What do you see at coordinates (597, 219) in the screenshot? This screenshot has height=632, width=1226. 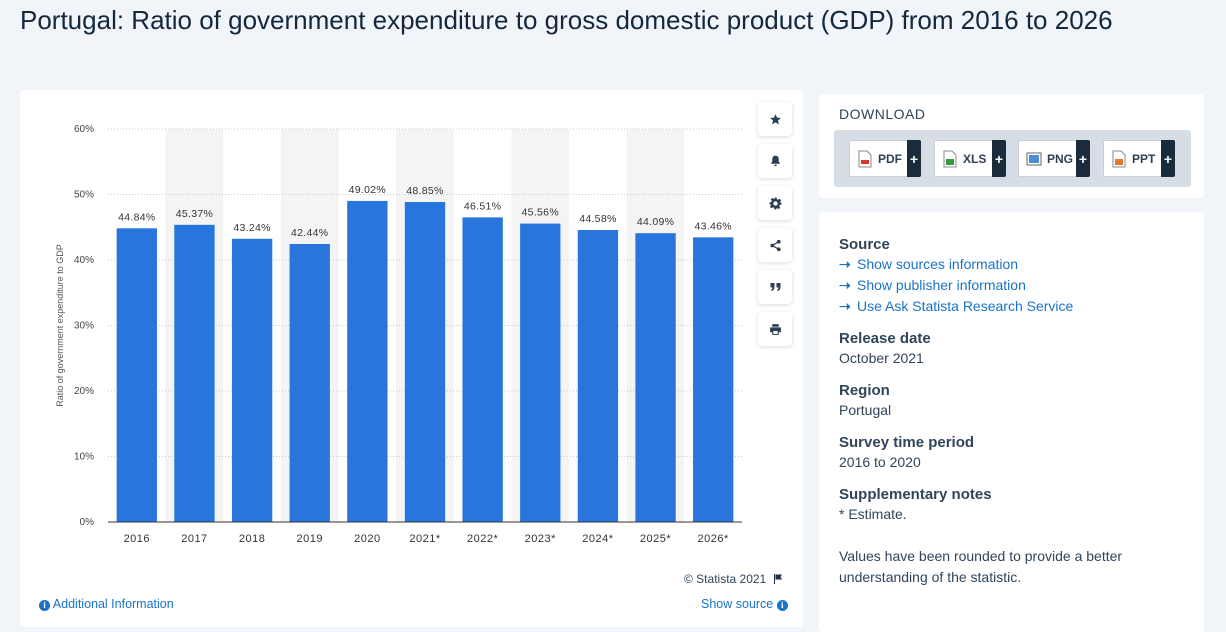 I see `data-label: 44.58%` at bounding box center [597, 219].